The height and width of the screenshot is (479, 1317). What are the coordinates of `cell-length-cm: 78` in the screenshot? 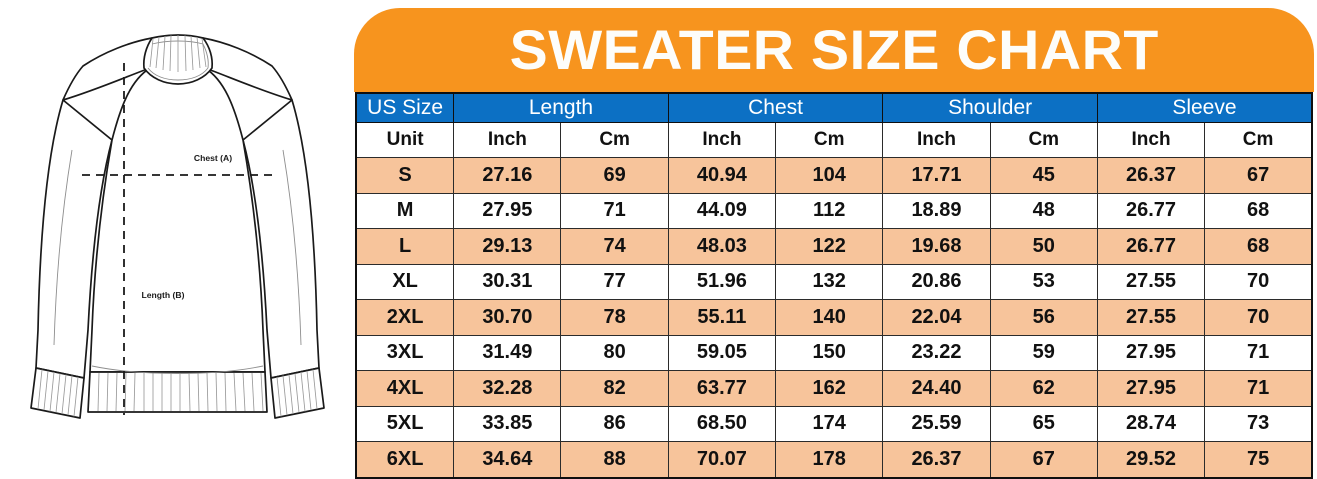 It's located at (614, 317).